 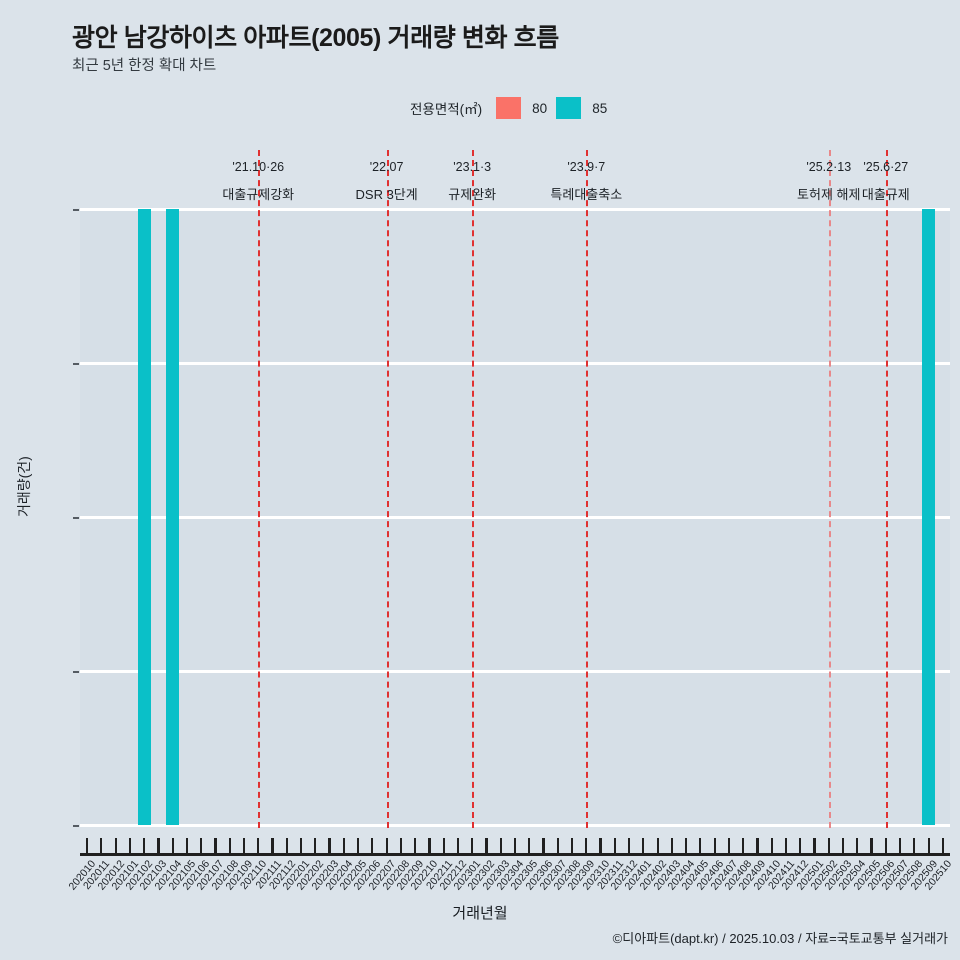 I want to click on y-axis-title: 거래량(건), so click(x=24, y=486).